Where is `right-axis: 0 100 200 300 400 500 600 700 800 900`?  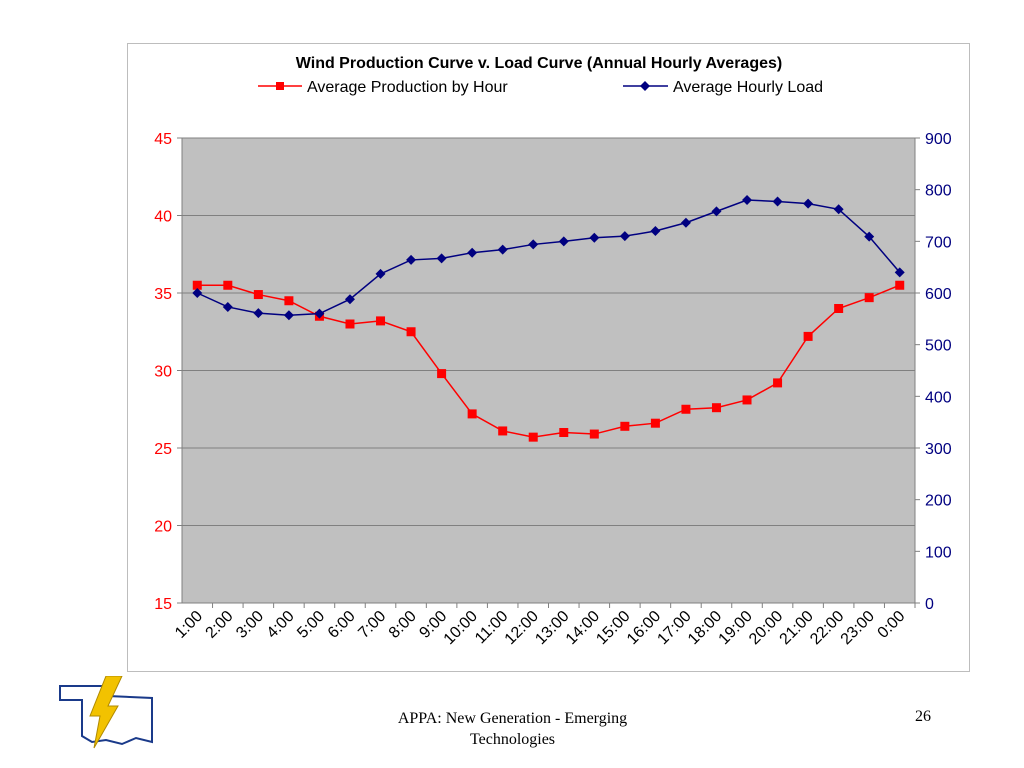 right-axis: 0 100 200 300 400 500 600 700 800 900 is located at coordinates (933, 372).